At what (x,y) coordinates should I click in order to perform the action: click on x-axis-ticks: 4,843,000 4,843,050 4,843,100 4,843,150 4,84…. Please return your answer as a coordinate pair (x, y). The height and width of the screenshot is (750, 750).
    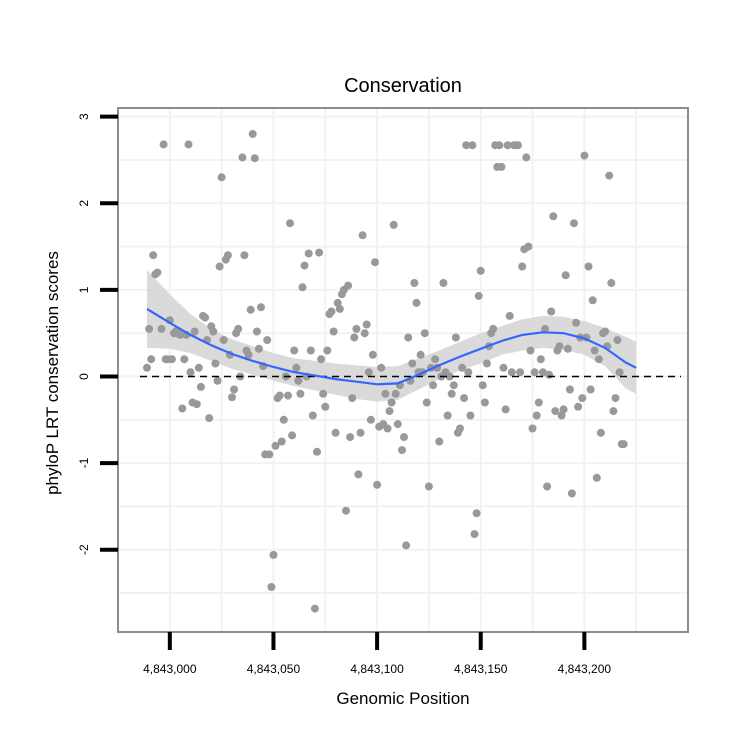
    Looking at the image, I should click on (377, 654).